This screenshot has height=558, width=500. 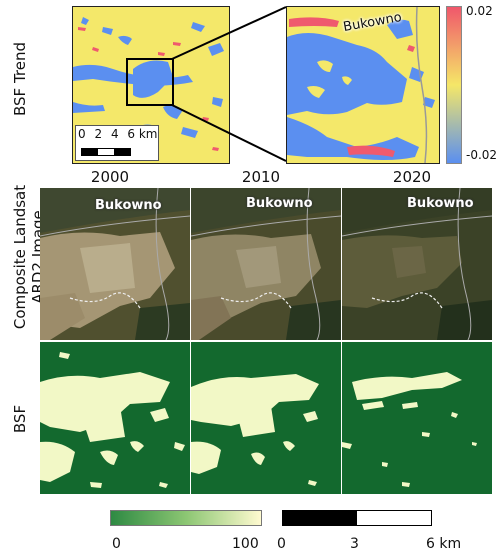 What do you see at coordinates (354, 544) in the screenshot?
I see `bottom-scale-tick-3: 3` at bounding box center [354, 544].